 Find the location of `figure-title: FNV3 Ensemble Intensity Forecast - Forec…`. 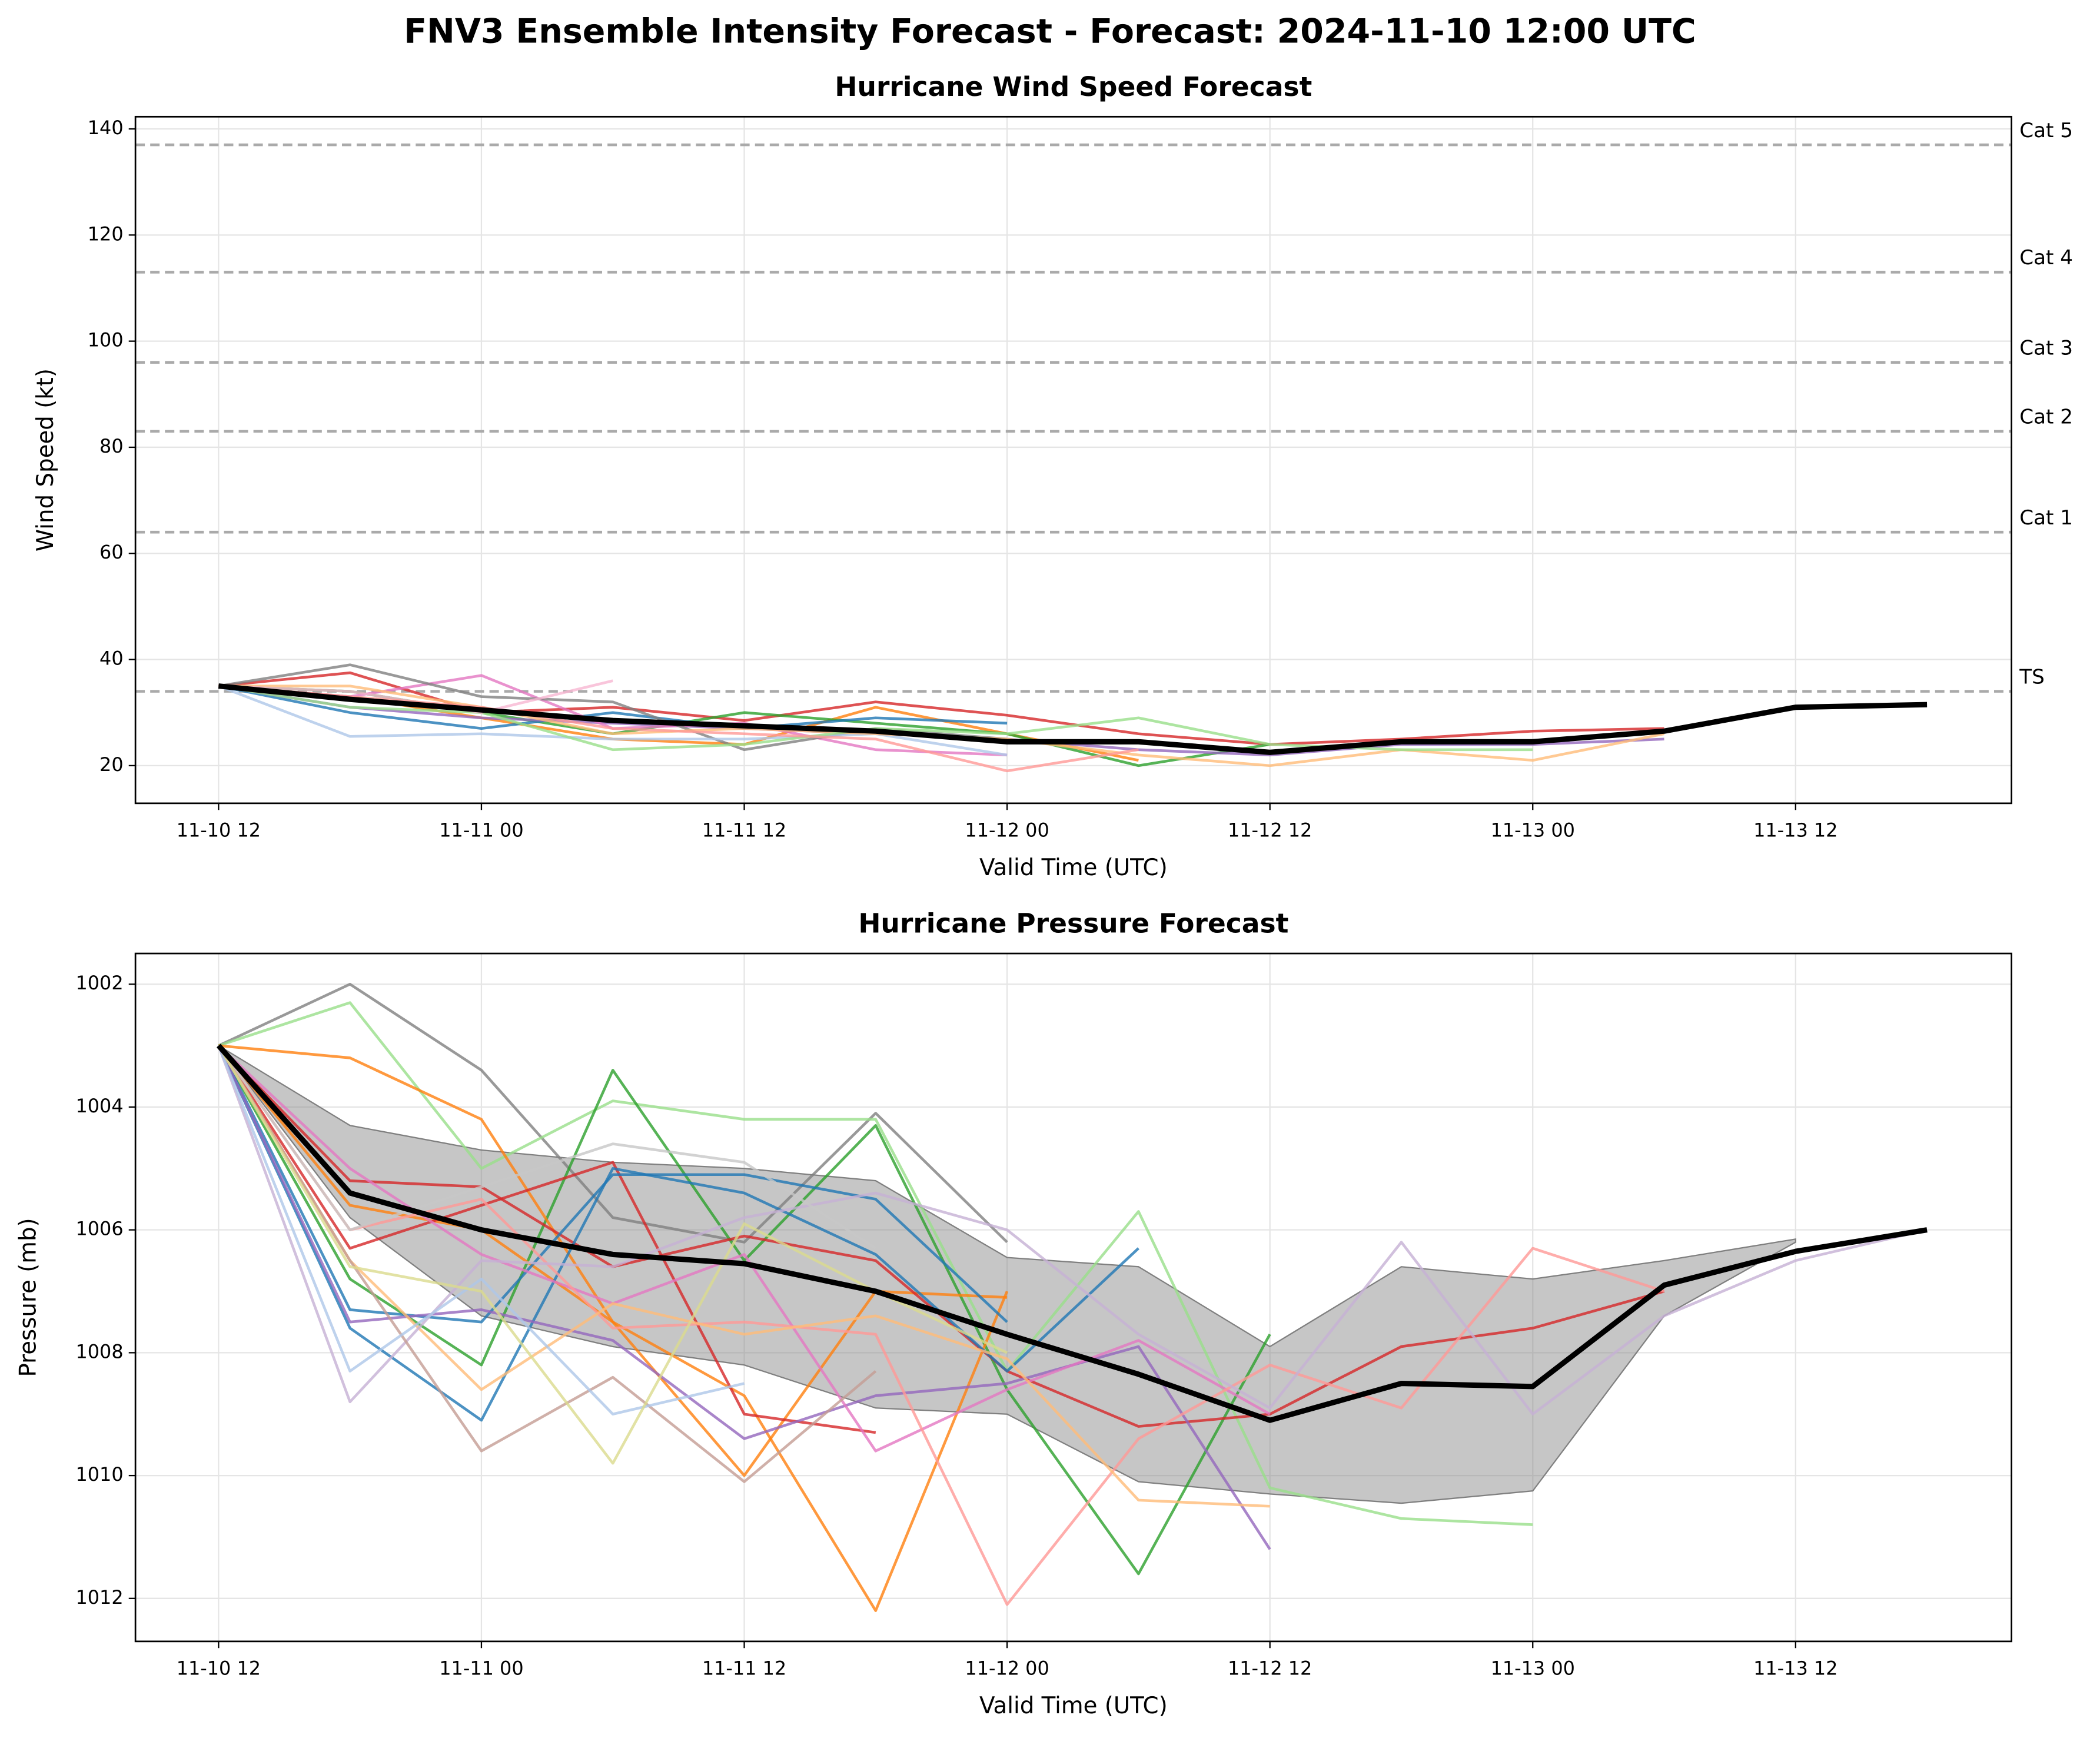

figure-title: FNV3 Ensemble Intensity Forecast - Forec… is located at coordinates (1050, 31).